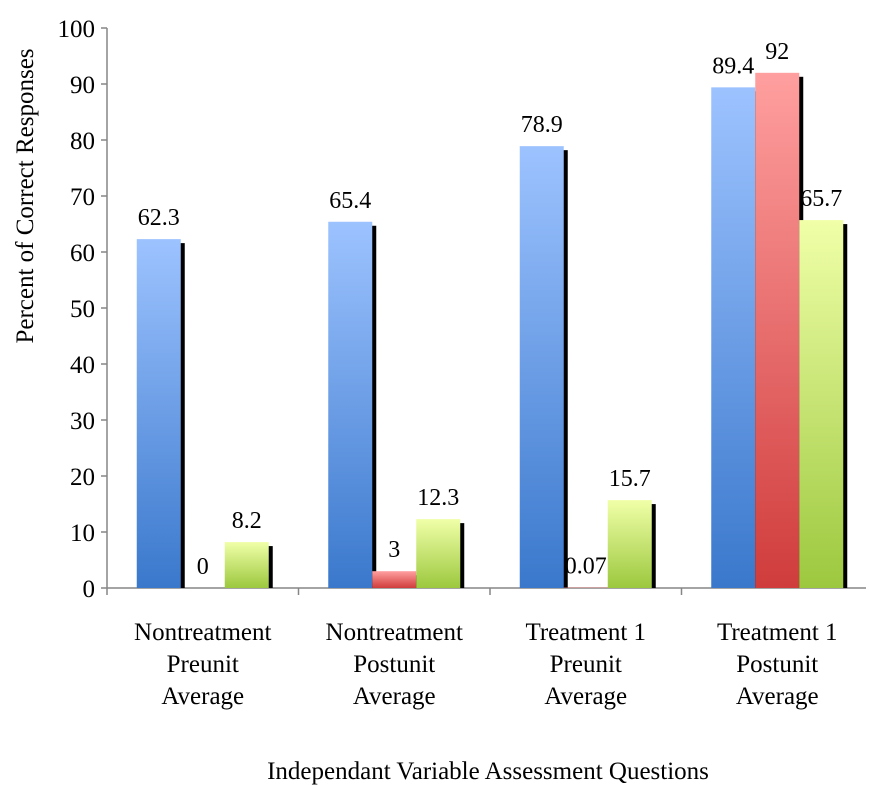  I want to click on data-label: 12.3, so click(438, 498).